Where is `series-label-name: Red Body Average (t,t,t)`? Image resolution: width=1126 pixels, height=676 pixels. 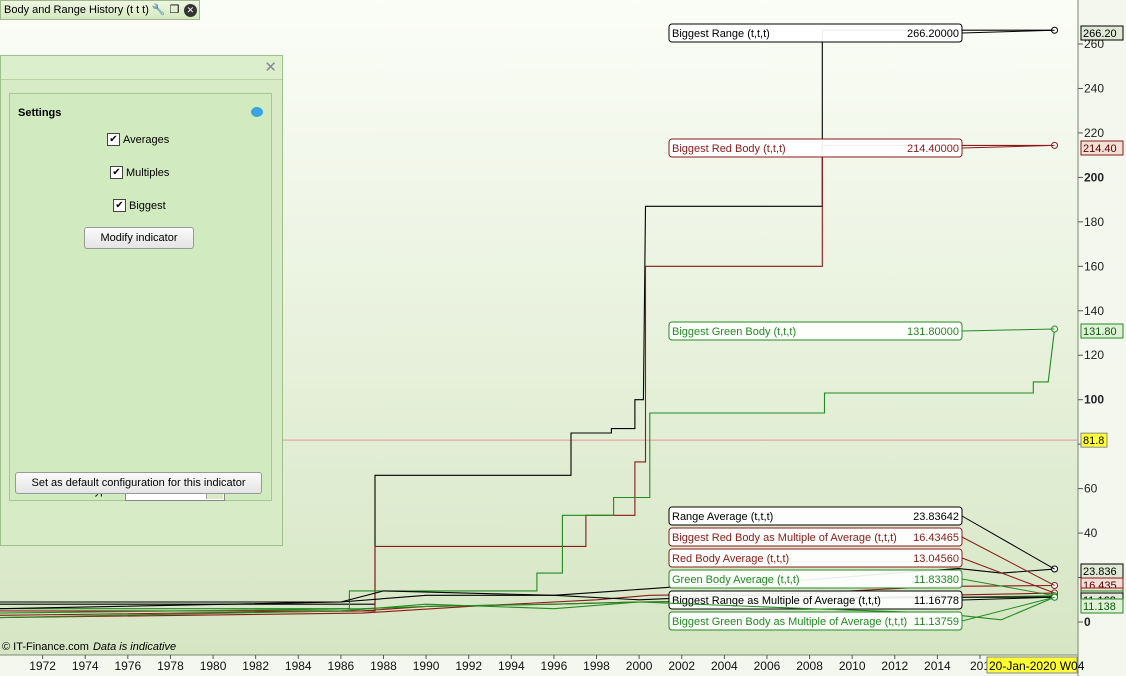 series-label-name: Red Body Average (t,t,t) is located at coordinates (730, 559).